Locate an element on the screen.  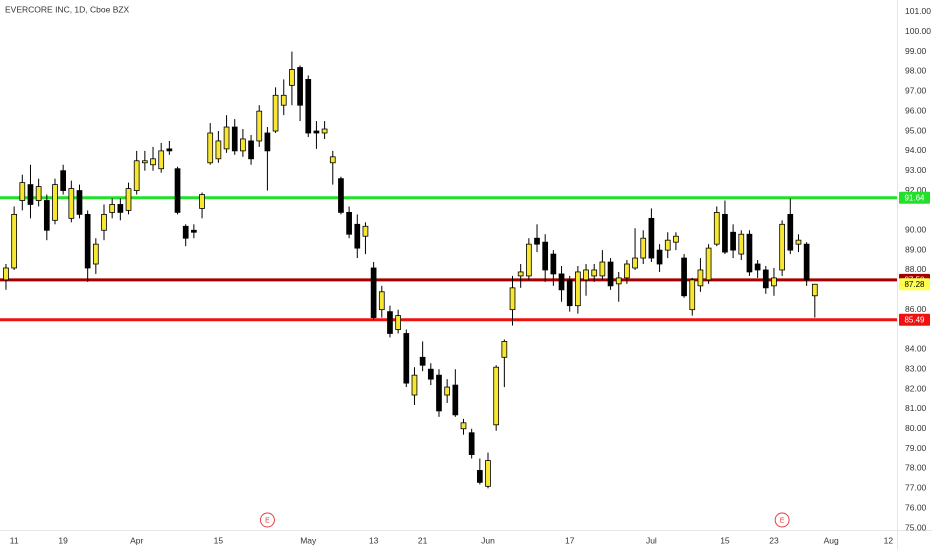
x-tick-label: 12 is located at coordinates (889, 540).